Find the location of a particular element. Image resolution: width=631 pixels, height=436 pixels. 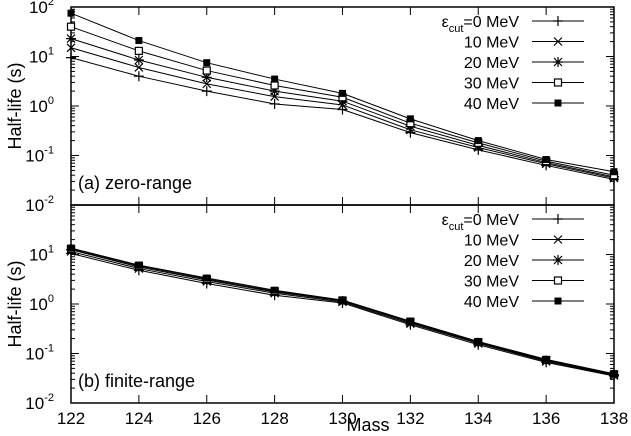

legend-series-name: 0 MeV is located at coordinates (496, 22).